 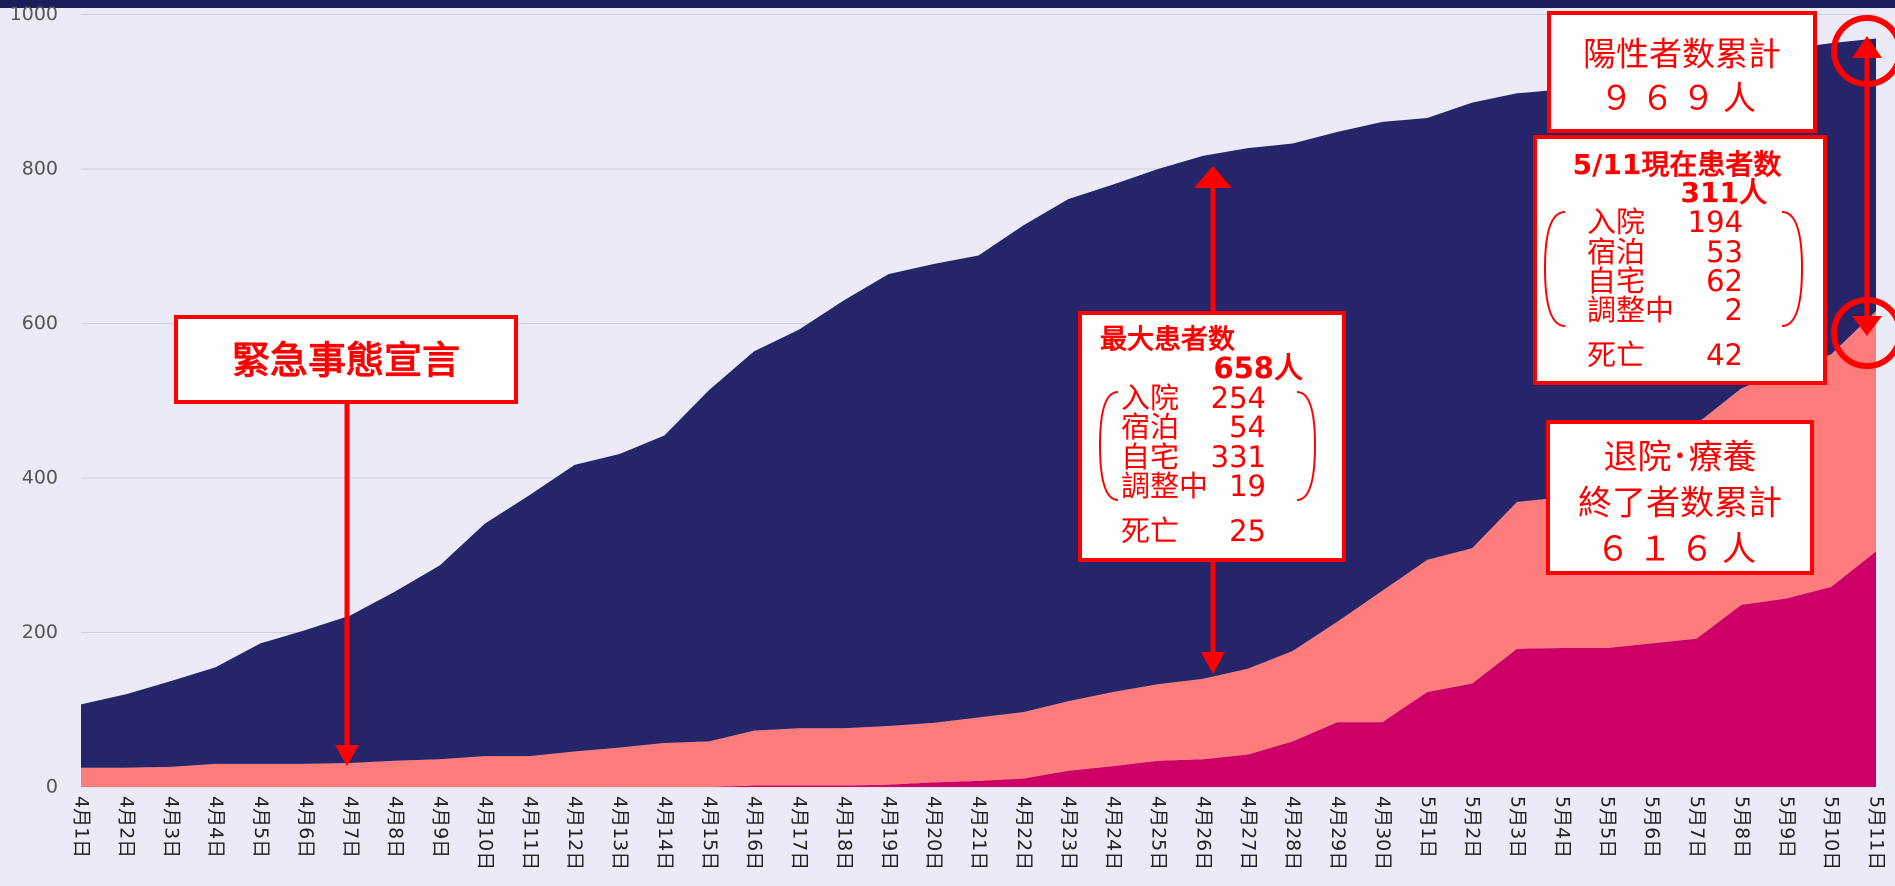 What do you see at coordinates (620, 833) in the screenshot?
I see `x-tick-label: 4月13日` at bounding box center [620, 833].